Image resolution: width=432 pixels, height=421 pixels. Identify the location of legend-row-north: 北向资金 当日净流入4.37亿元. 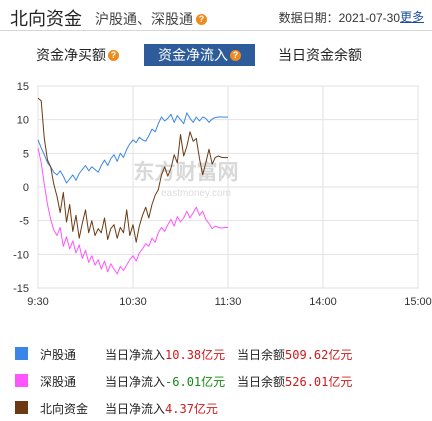
(216, 408).